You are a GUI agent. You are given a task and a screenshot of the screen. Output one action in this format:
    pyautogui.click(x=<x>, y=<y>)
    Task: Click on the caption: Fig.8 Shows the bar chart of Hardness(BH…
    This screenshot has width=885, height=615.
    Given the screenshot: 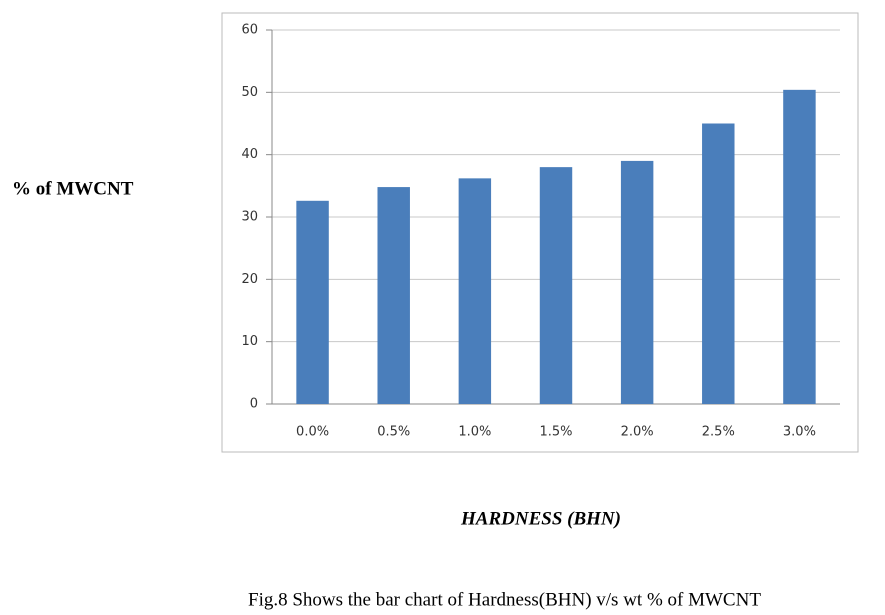 What is the action you would take?
    pyautogui.click(x=504, y=599)
    